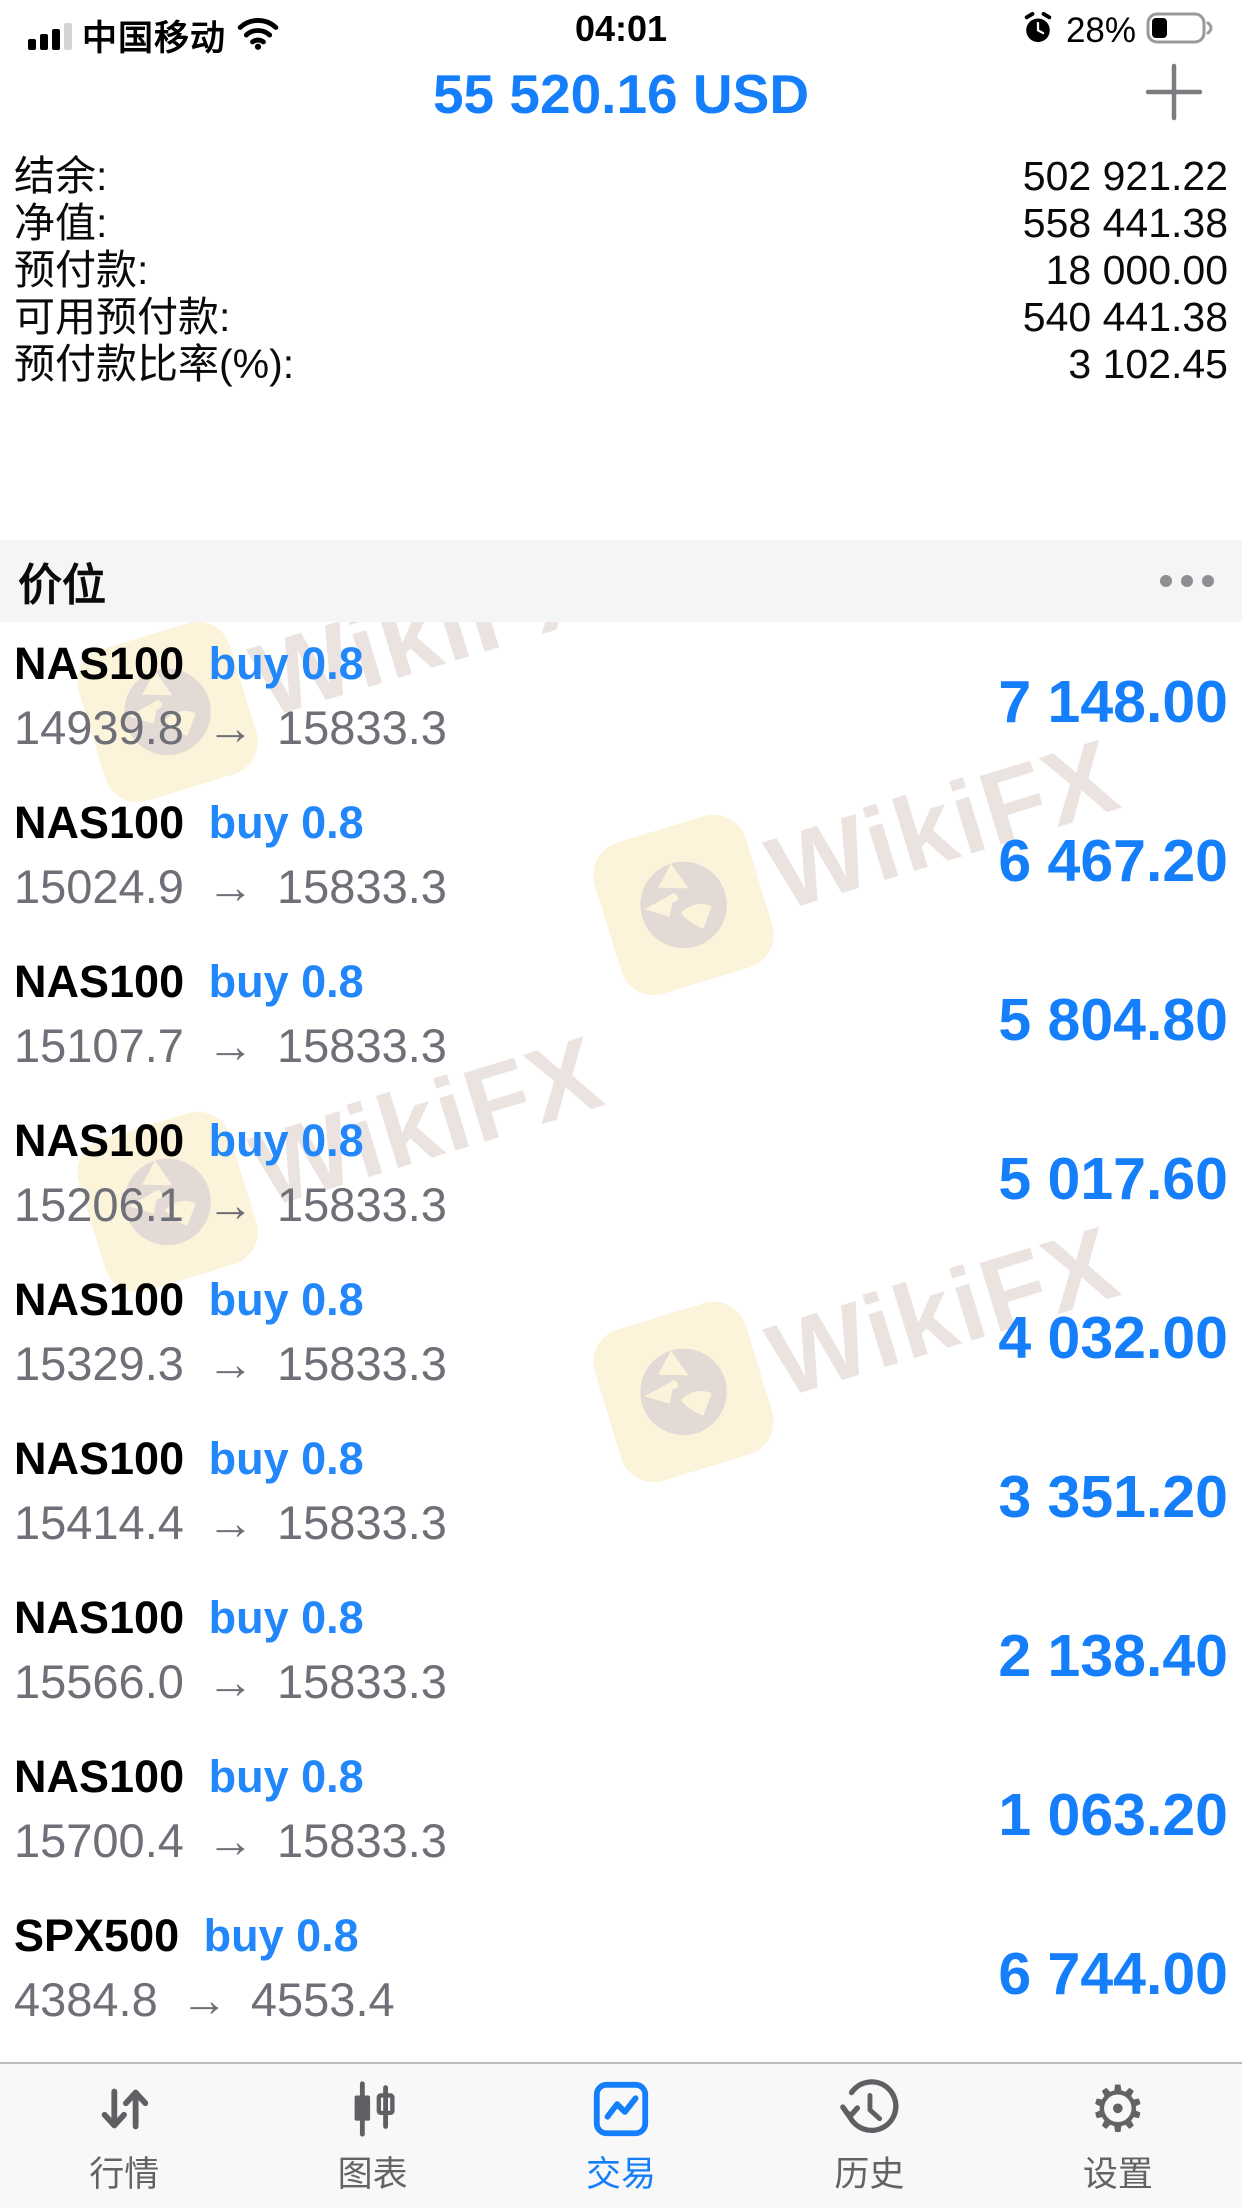  I want to click on position-profit: 2 138.40, so click(1113, 1655).